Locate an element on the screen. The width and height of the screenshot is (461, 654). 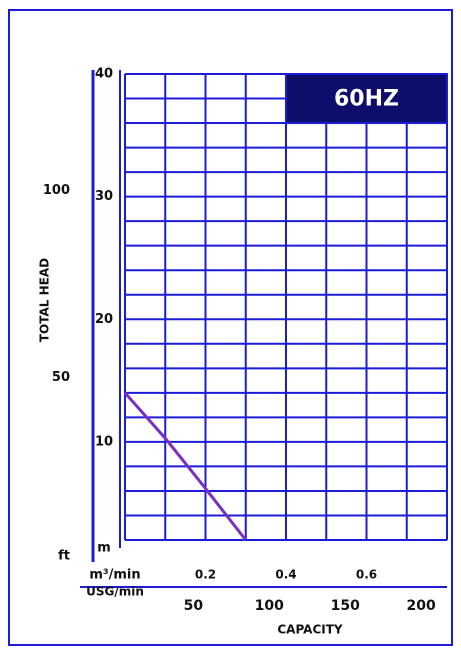
badge-box is located at coordinates (366, 99).